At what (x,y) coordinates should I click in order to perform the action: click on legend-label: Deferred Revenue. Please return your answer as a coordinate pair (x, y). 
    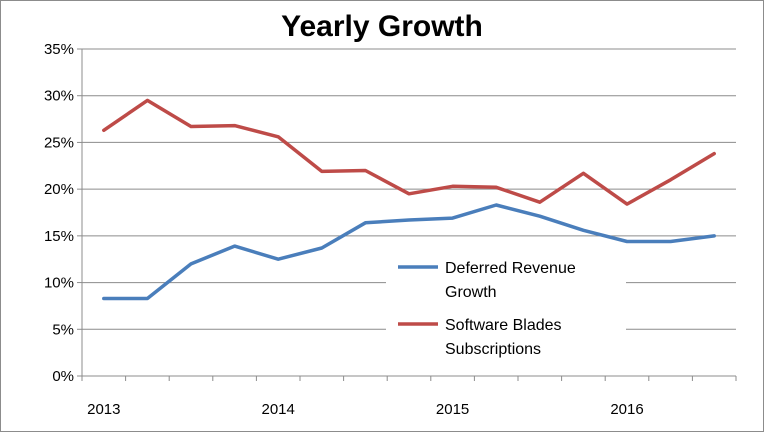
    Looking at the image, I should click on (510, 268).